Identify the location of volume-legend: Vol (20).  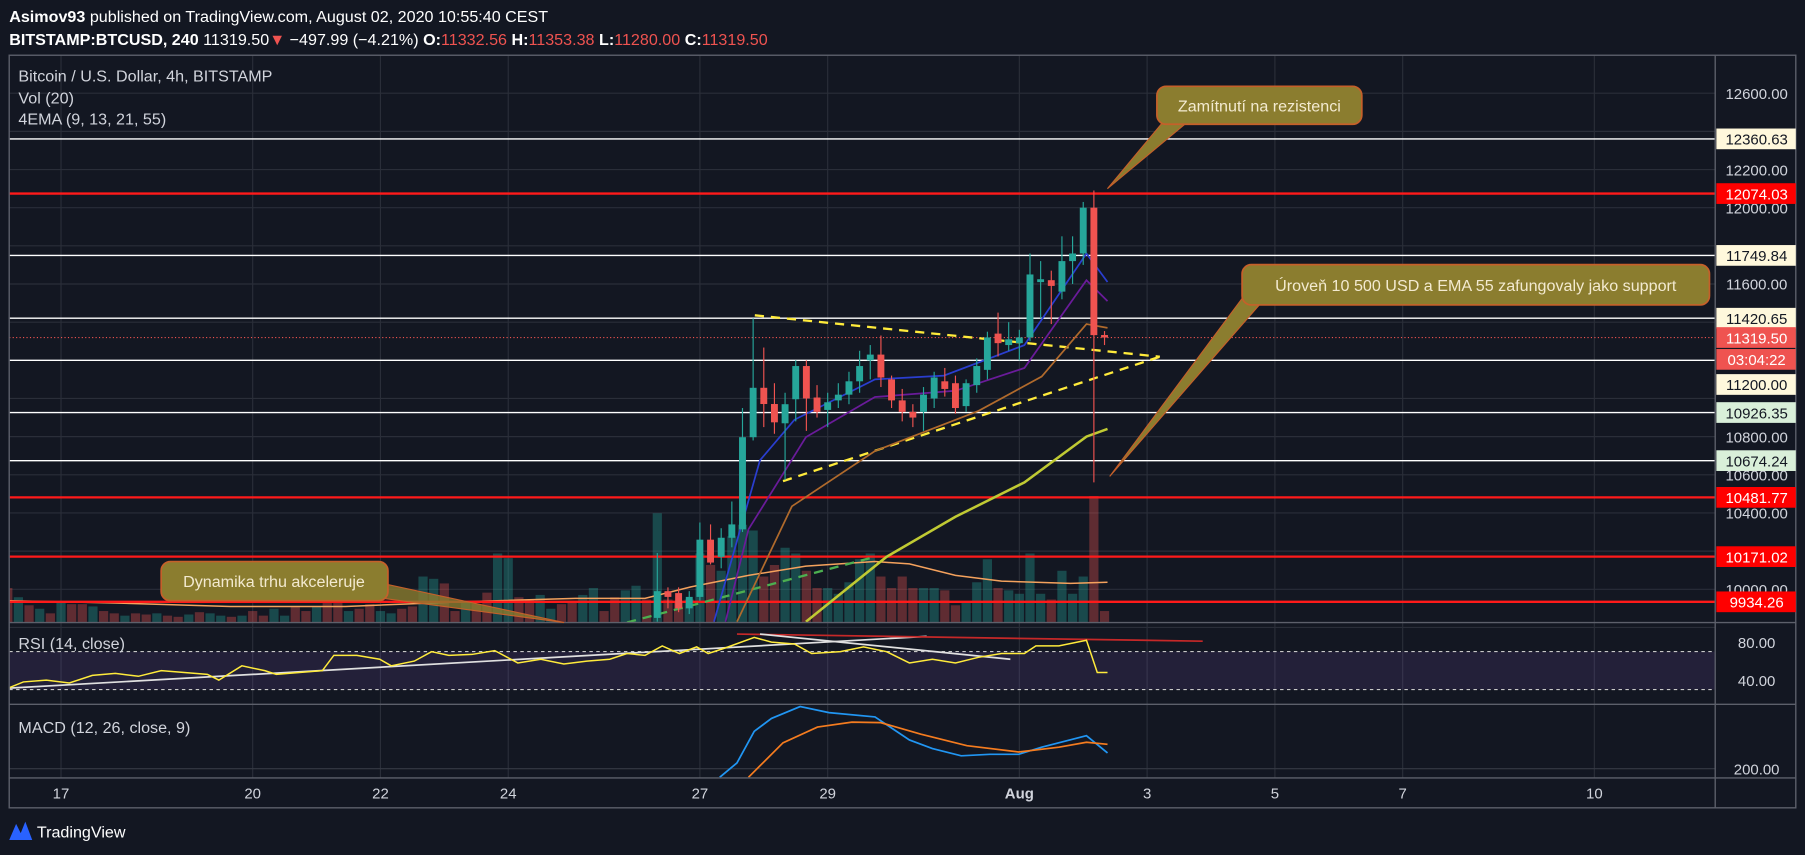
(46, 99).